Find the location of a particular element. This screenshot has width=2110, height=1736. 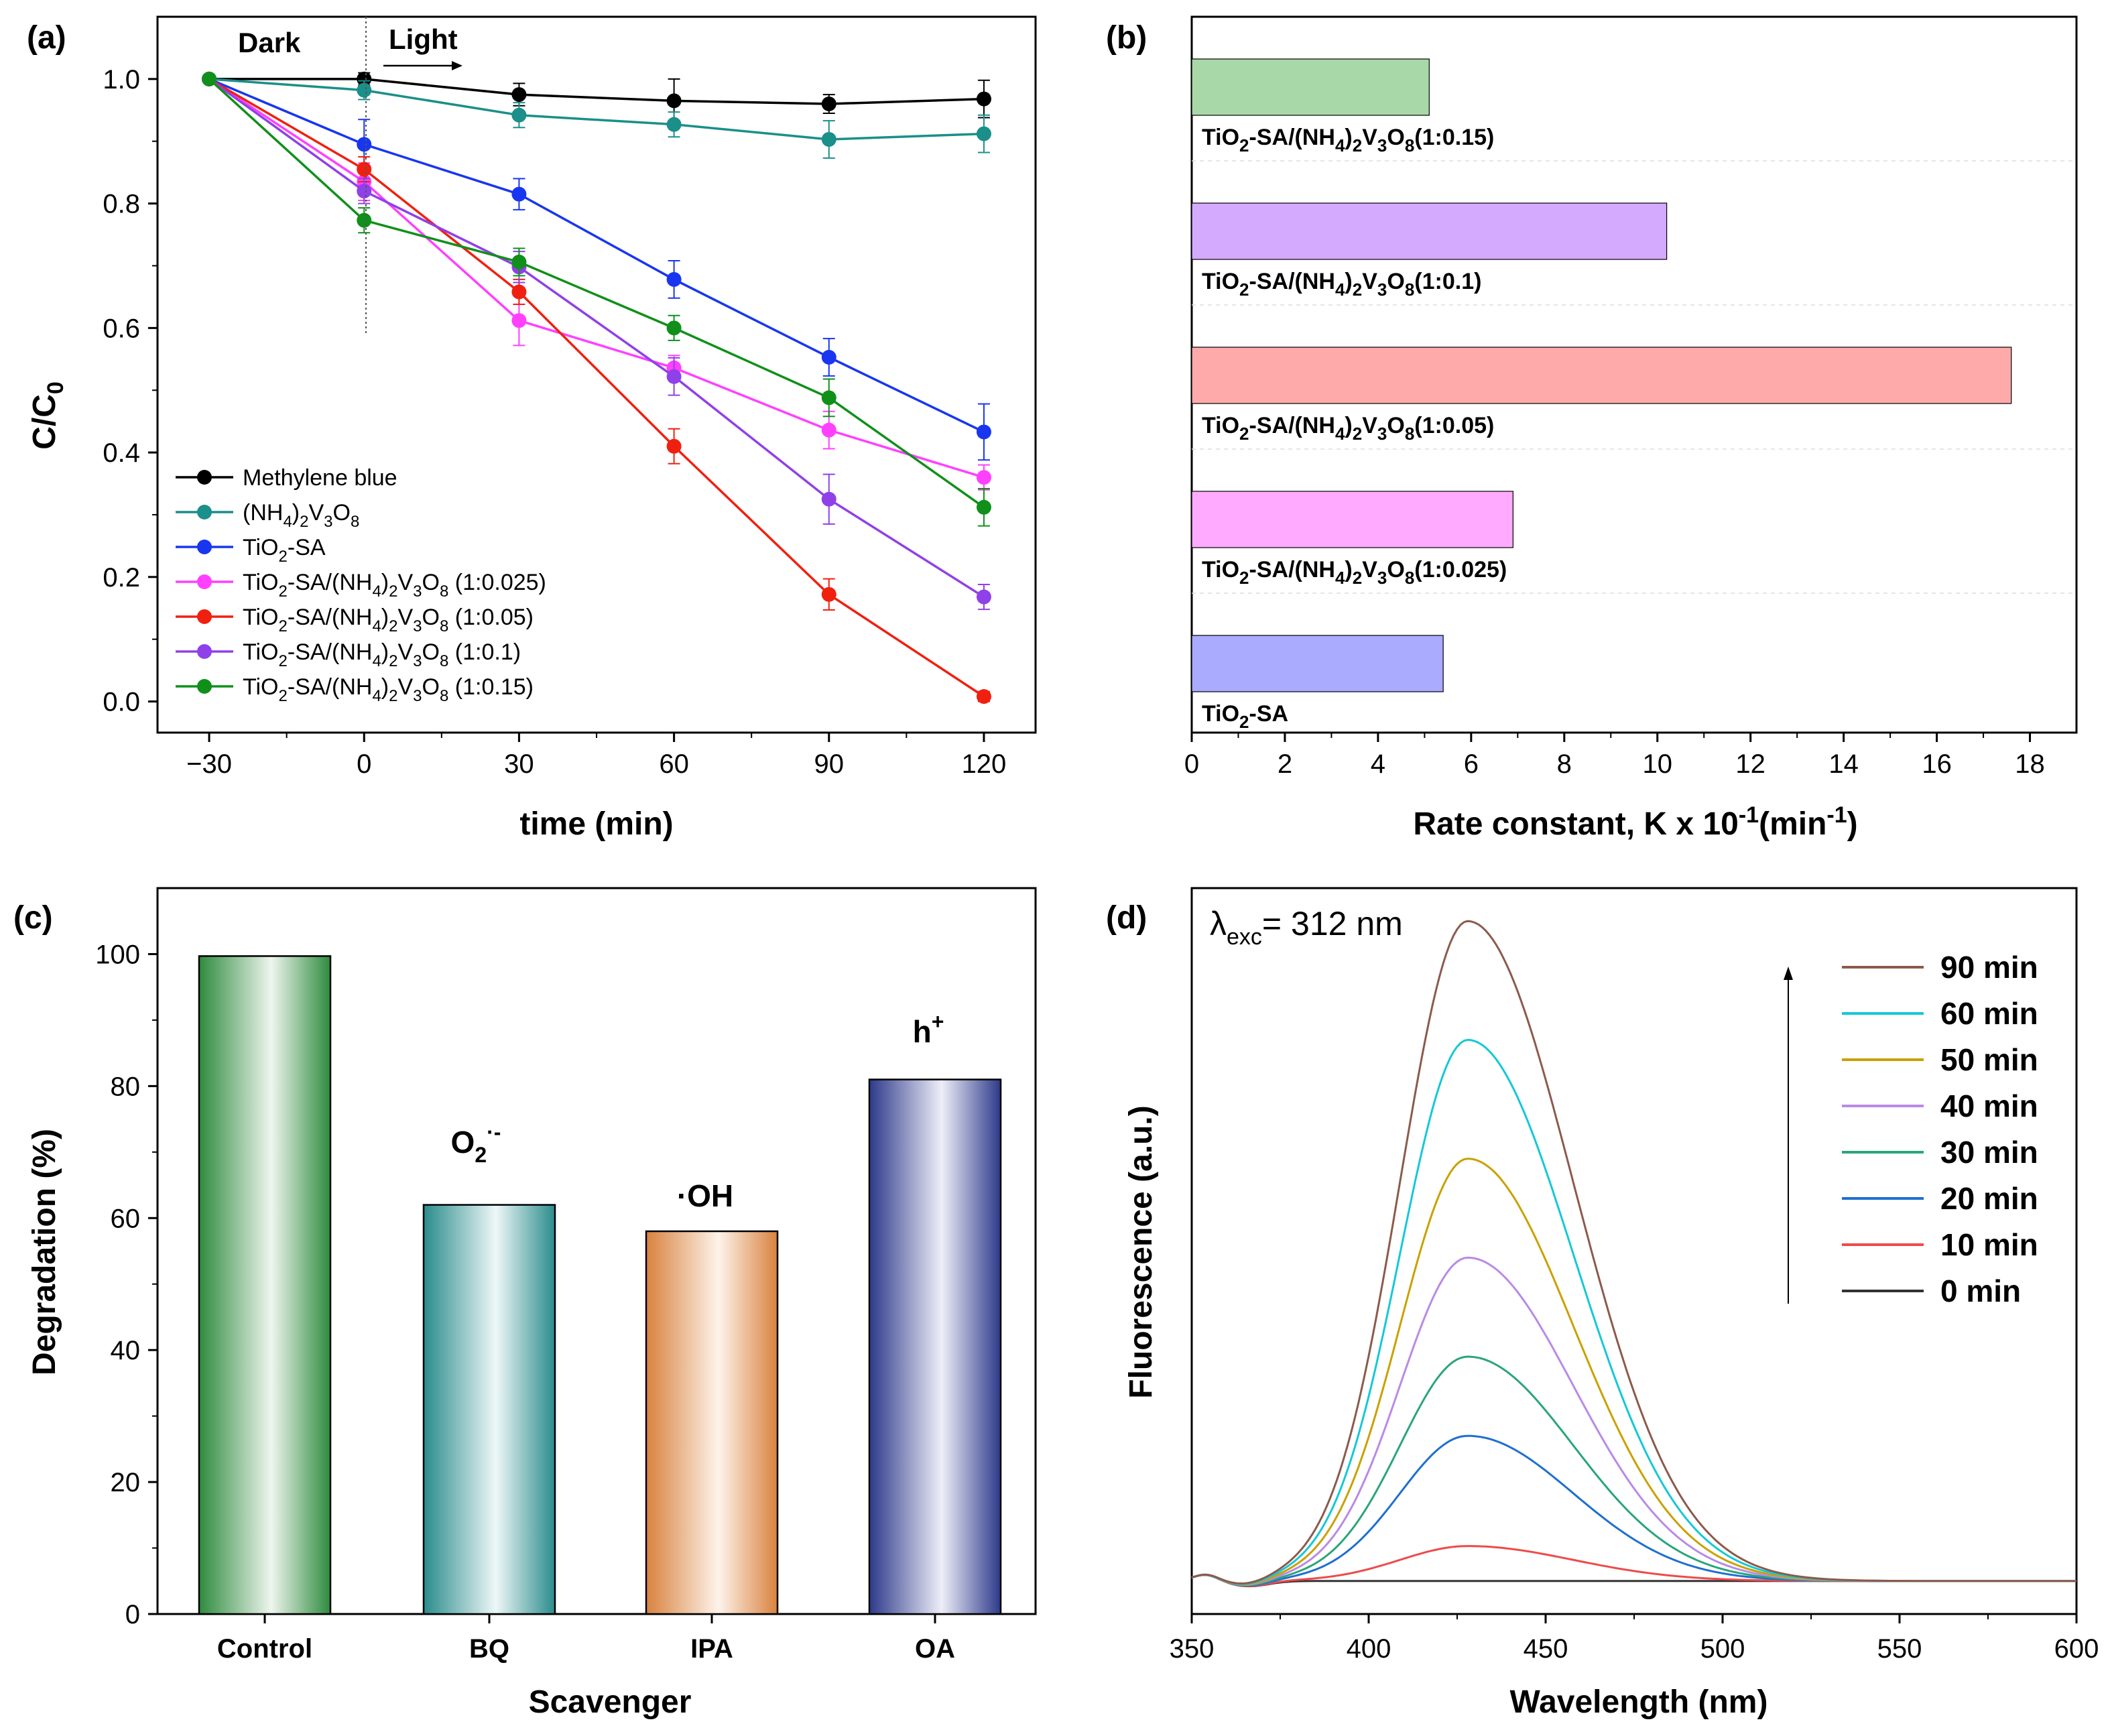

bq-species-sup: ·- is located at coordinates (494, 1132).